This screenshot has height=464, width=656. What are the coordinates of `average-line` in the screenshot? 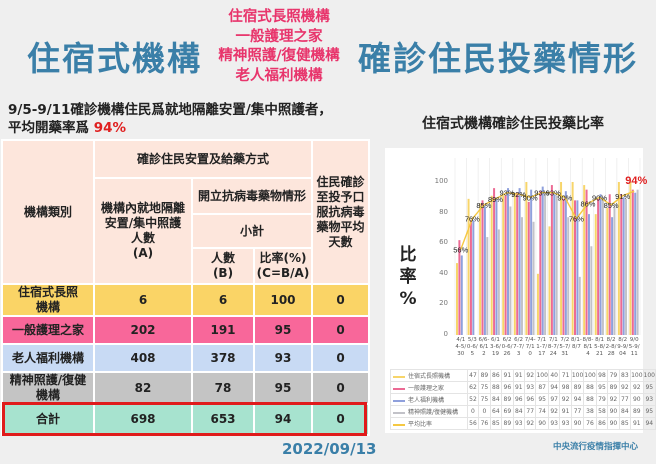 It's located at (547, 220).